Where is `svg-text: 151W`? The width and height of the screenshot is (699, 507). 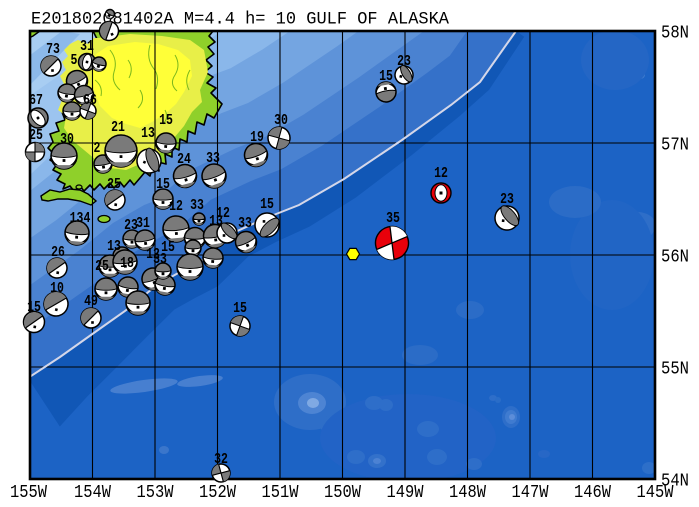 svg-text: 151W is located at coordinates (280, 493).